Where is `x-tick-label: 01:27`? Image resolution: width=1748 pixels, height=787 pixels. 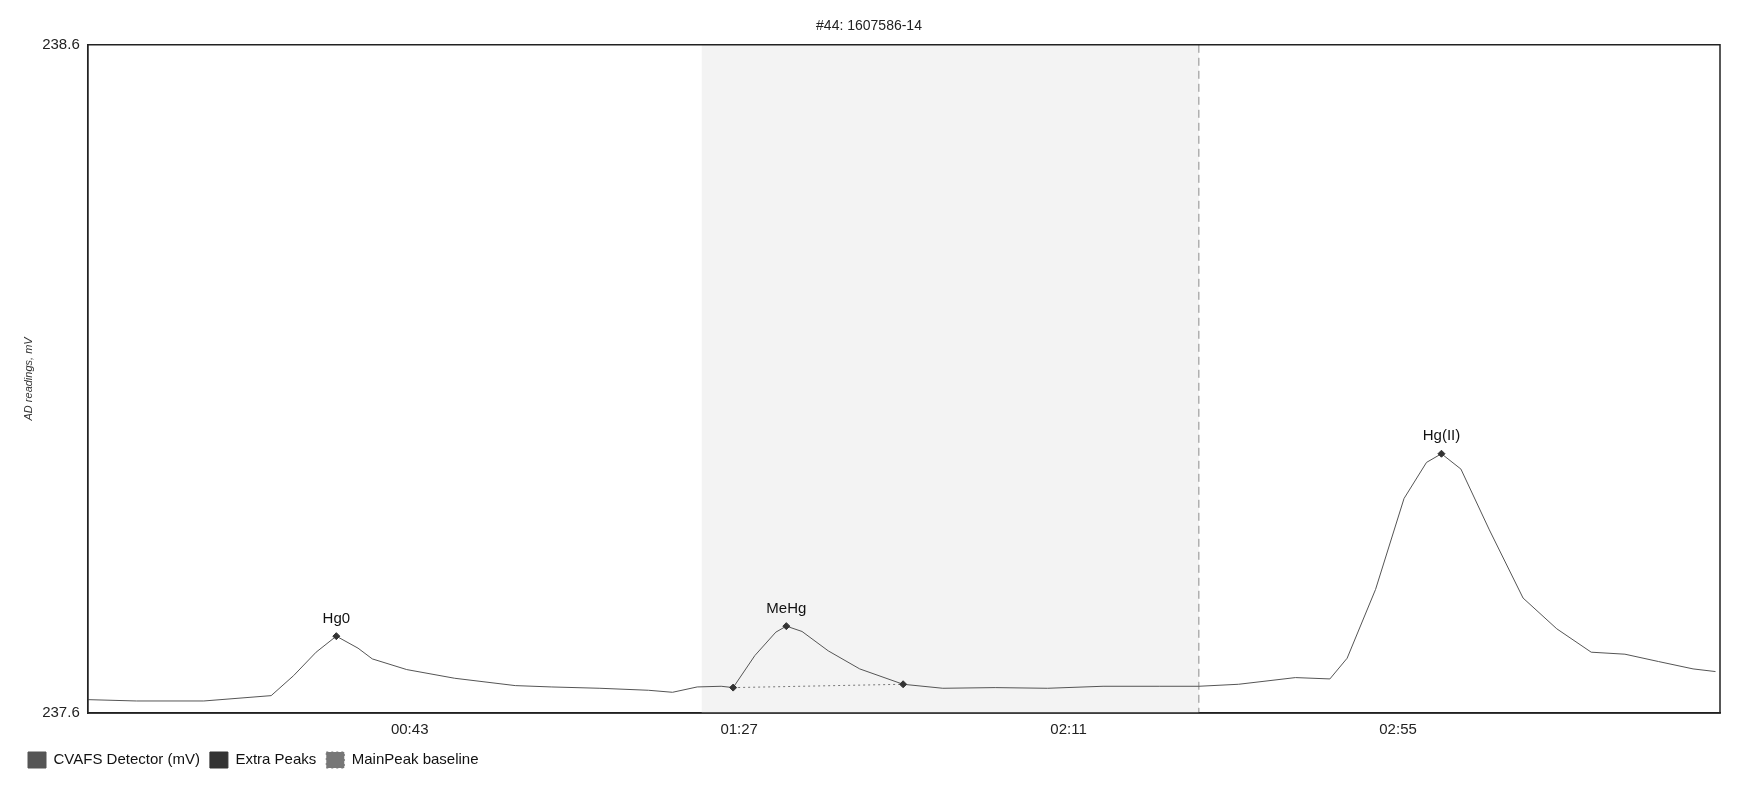 x-tick-label: 01:27 is located at coordinates (739, 729).